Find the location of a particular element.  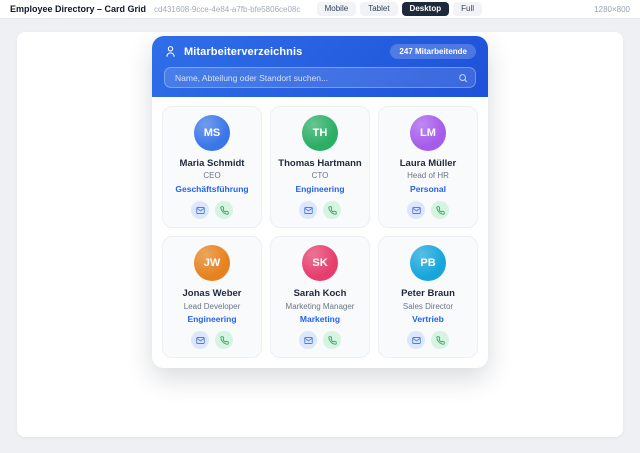

widget-title: Mitarbeiterverzeichnis is located at coordinates (243, 51).